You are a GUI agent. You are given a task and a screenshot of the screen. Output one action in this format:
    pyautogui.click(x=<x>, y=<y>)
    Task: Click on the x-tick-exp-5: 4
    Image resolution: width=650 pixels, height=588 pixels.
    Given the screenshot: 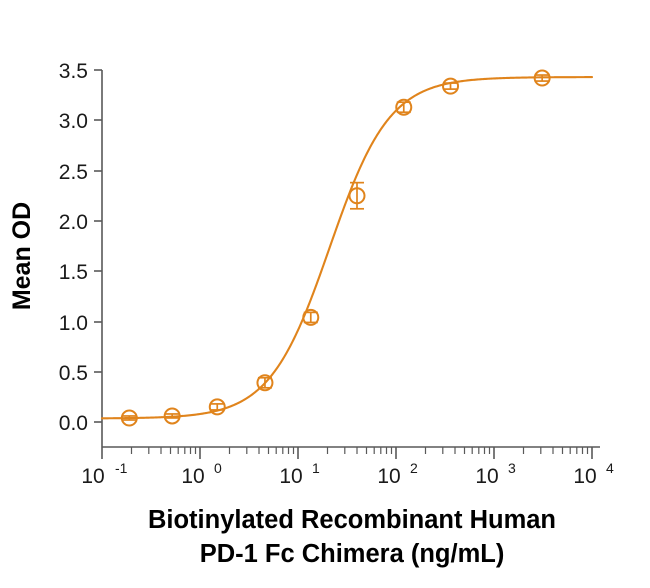 What is the action you would take?
    pyautogui.click(x=610, y=468)
    